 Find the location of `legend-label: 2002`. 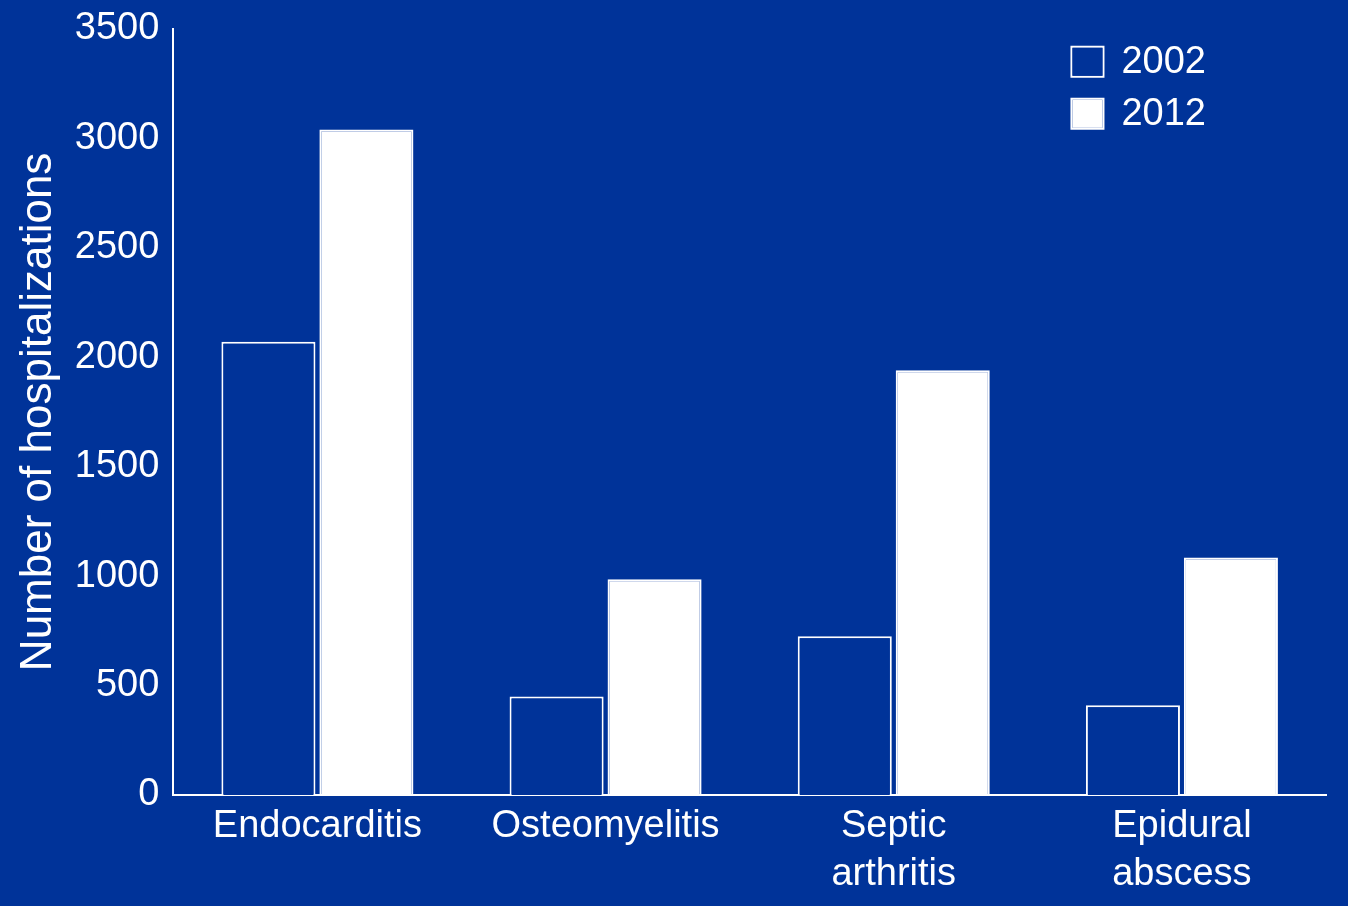

legend-label: 2002 is located at coordinates (1164, 60).